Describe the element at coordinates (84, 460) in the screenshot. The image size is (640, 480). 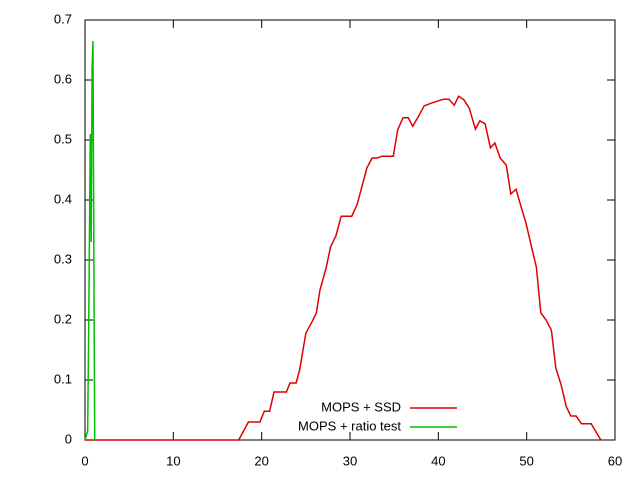
I see `x-tick-label: 0` at that location.